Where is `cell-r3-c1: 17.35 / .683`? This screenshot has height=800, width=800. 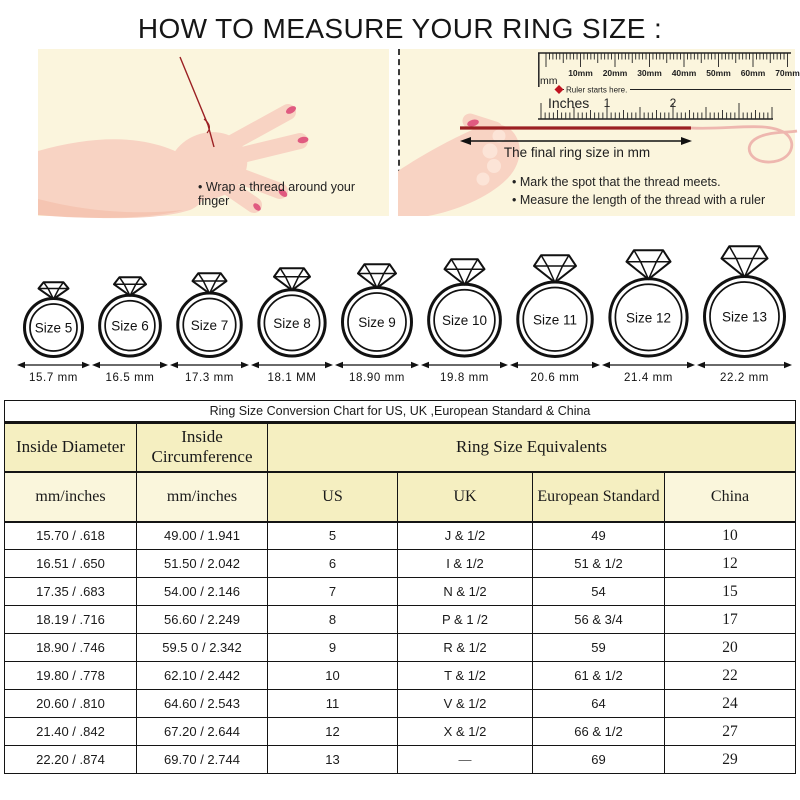 cell-r3-c1: 17.35 / .683 is located at coordinates (70, 591).